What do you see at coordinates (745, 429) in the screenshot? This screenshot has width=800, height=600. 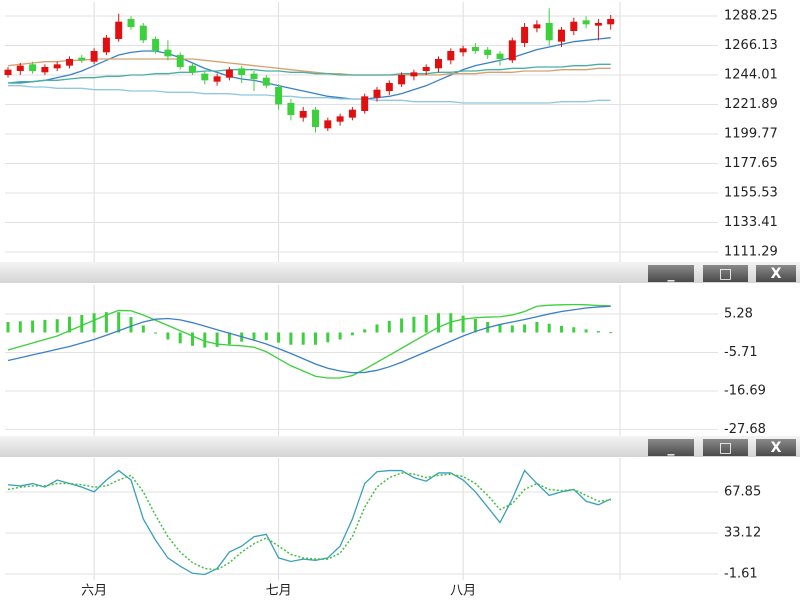 I see `y-tick-label: -27.68` at bounding box center [745, 429].